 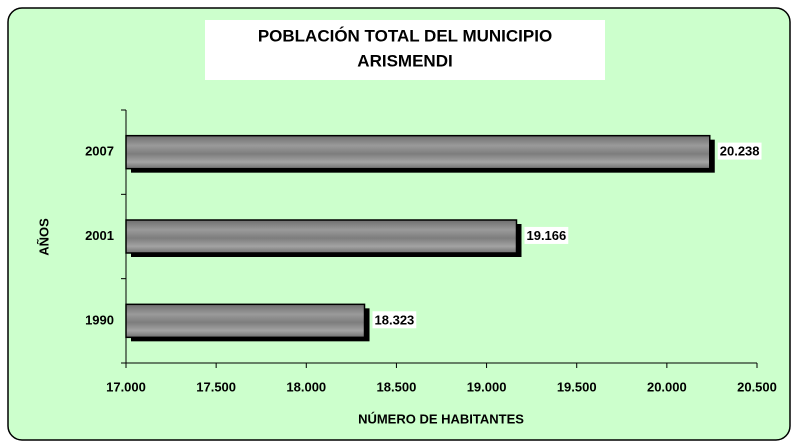 What do you see at coordinates (487, 386) in the screenshot?
I see `x-tick-label: 19.000` at bounding box center [487, 386].